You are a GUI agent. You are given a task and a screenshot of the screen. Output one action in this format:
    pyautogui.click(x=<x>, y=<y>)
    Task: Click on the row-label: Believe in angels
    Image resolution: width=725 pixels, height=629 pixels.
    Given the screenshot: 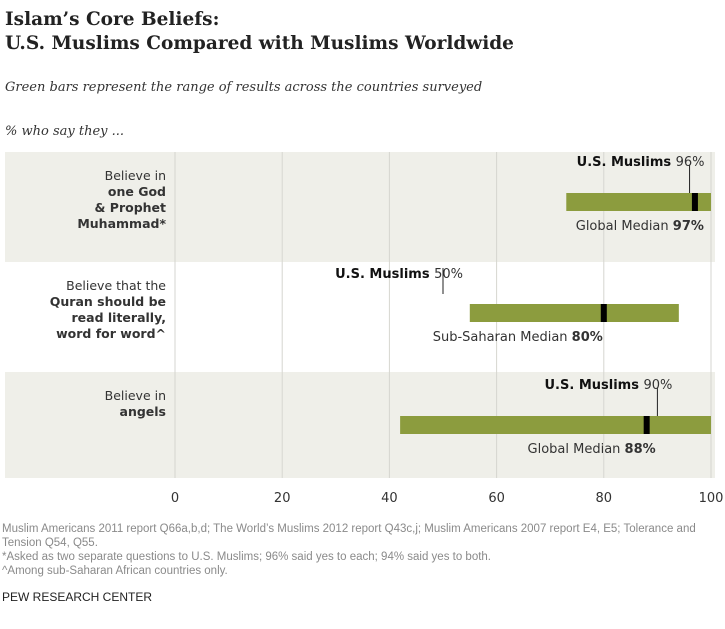 What is the action you would take?
    pyautogui.click(x=135, y=403)
    